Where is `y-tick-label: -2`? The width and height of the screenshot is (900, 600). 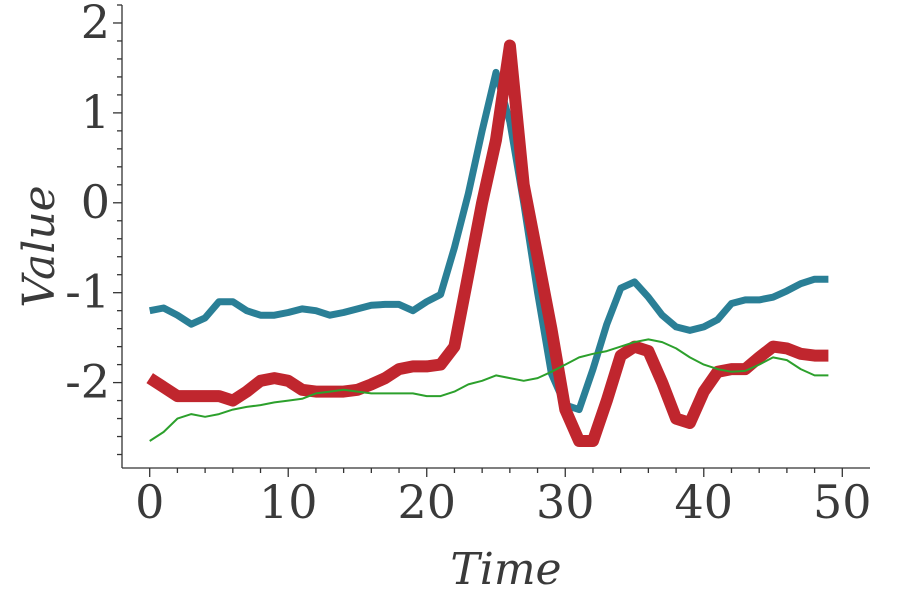 y-tick-label: -2 is located at coordinates (87, 382).